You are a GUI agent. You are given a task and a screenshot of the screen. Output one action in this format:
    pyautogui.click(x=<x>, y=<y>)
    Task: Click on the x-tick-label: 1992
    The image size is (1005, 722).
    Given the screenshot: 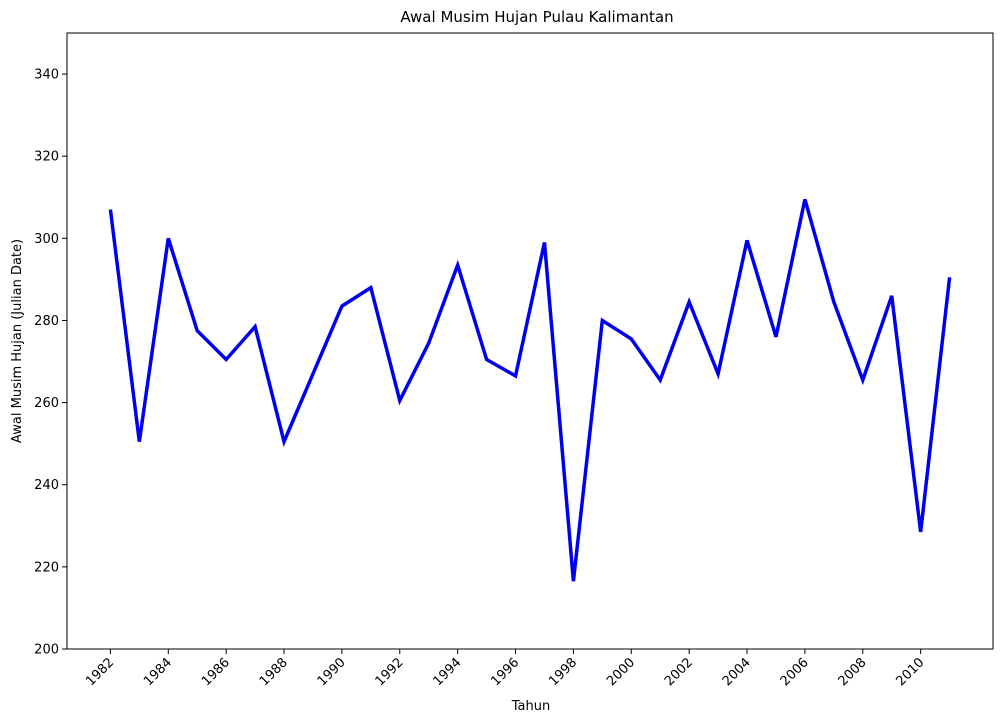 What is the action you would take?
    pyautogui.click(x=390, y=672)
    